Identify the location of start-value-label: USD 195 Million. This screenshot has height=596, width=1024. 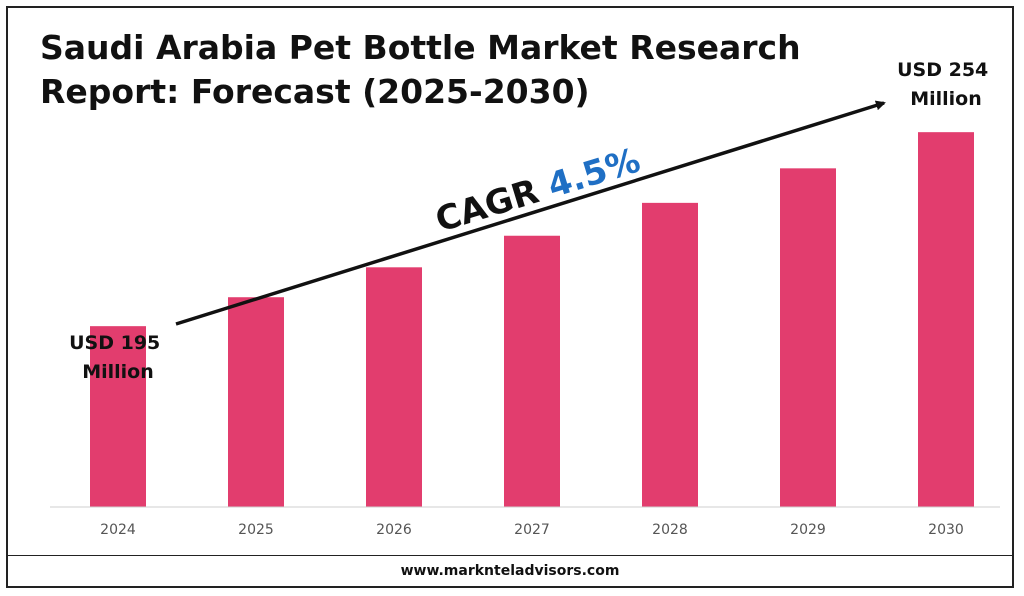
(118, 357).